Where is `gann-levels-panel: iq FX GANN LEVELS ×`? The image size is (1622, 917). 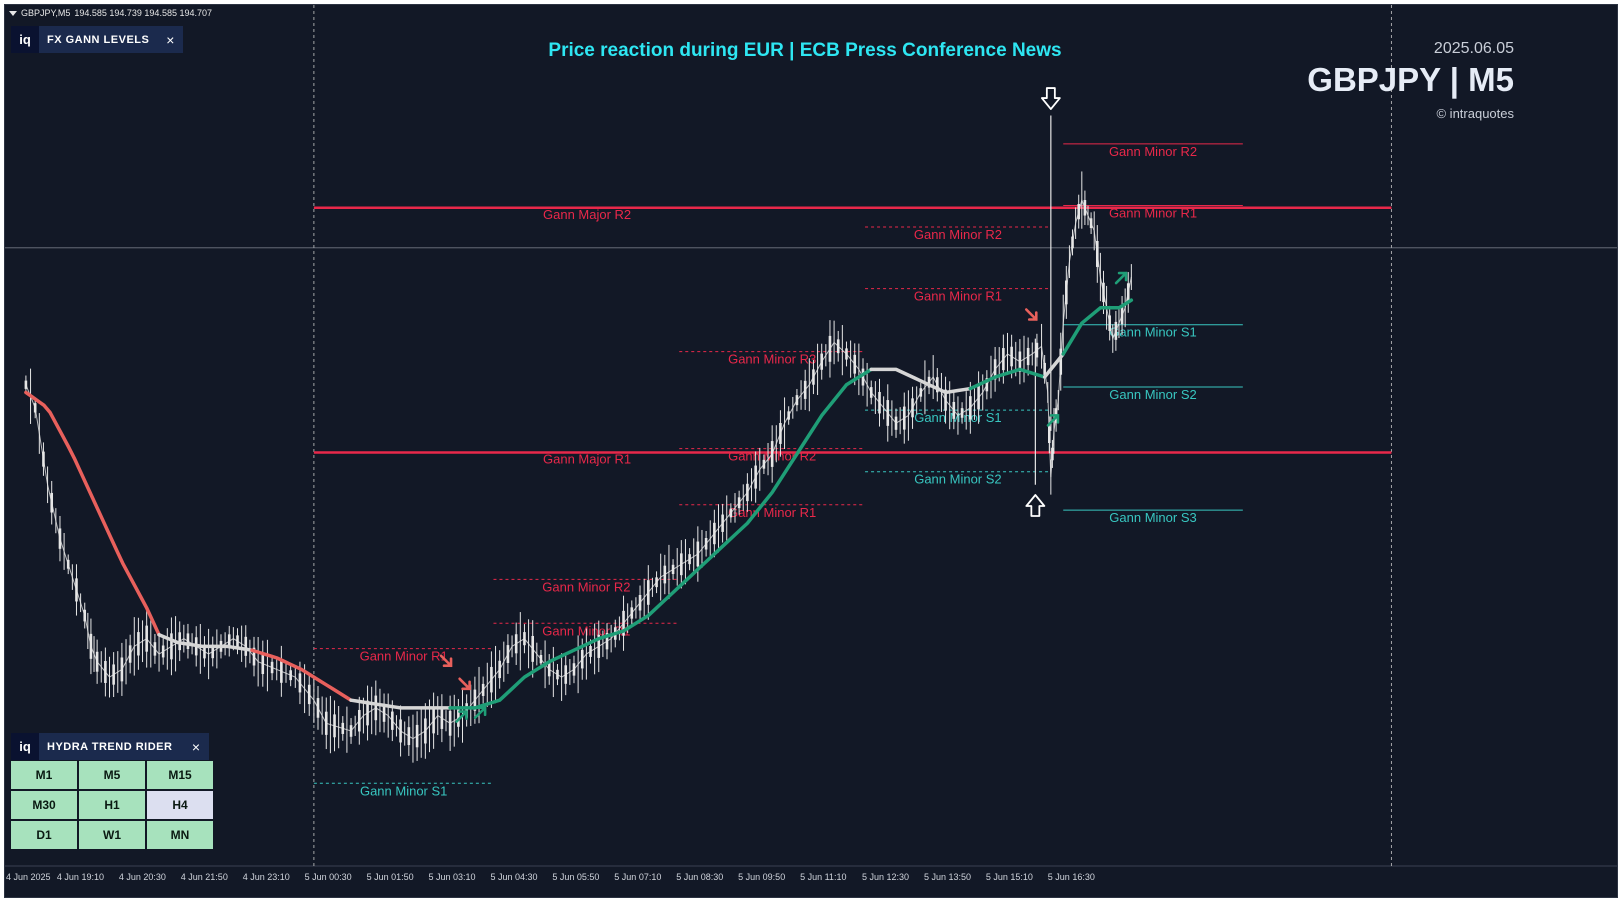 gann-levels-panel: iq FX GANN LEVELS × is located at coordinates (97, 39).